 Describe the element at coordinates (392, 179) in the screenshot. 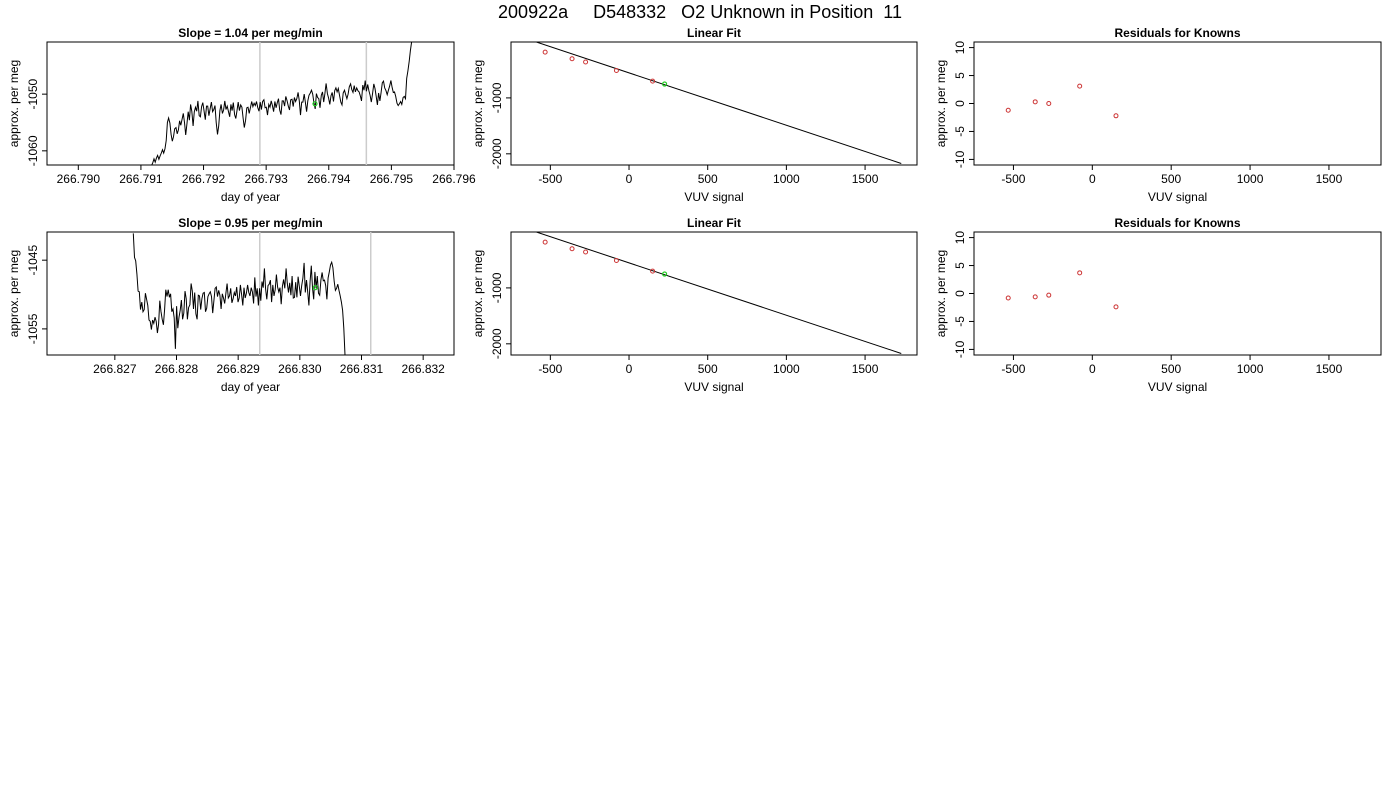

I see `x-tick-label: 266.795` at that location.